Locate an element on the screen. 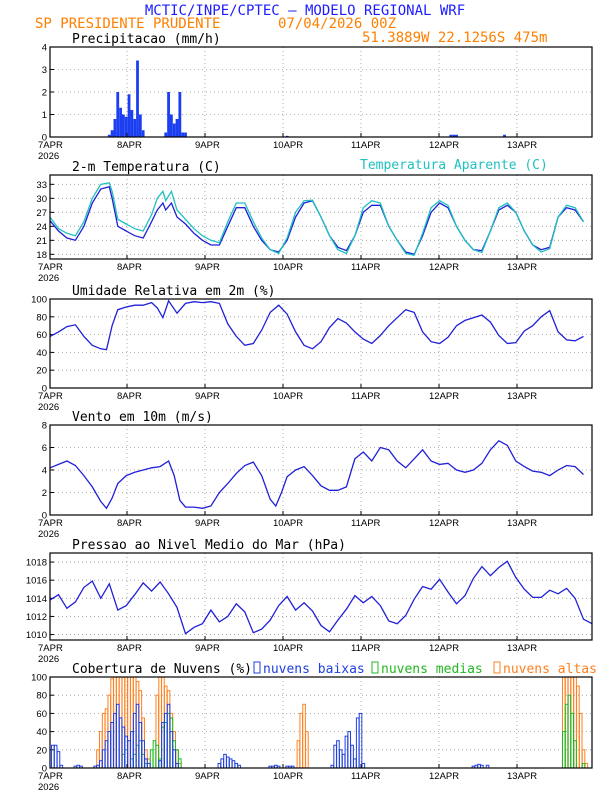  y-tick-label: 4 is located at coordinates (44, 48).